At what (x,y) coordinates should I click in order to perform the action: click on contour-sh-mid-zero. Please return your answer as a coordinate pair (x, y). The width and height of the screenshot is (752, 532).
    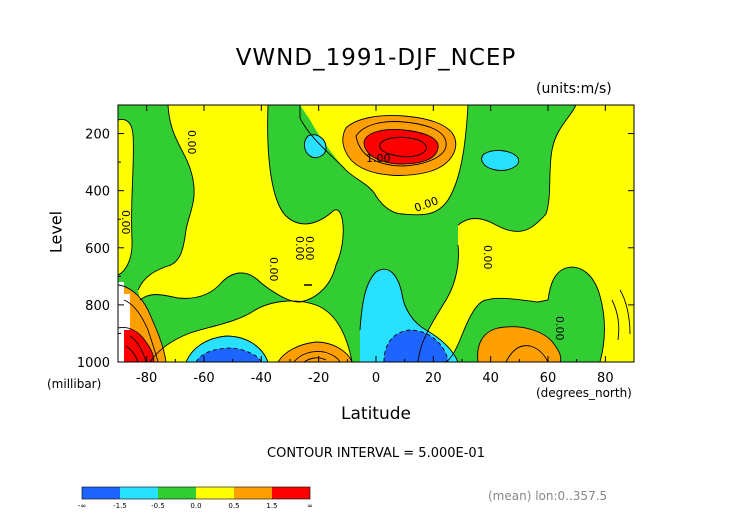
    Looking at the image, I should click on (241, 204).